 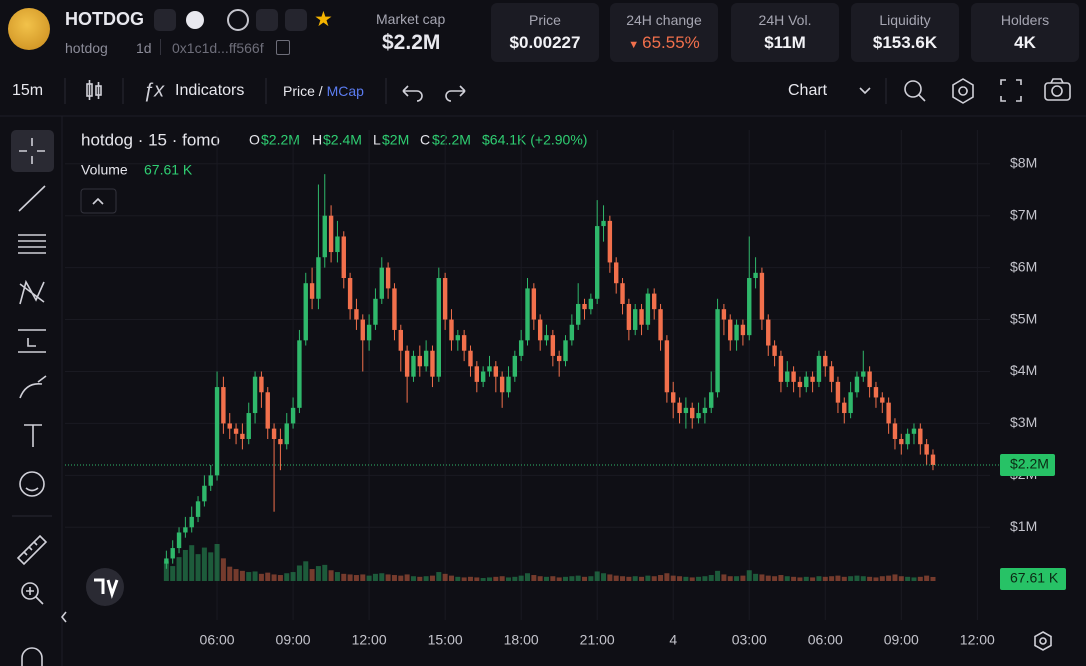 What do you see at coordinates (63, 617) in the screenshot?
I see `collapse-arrow` at bounding box center [63, 617].